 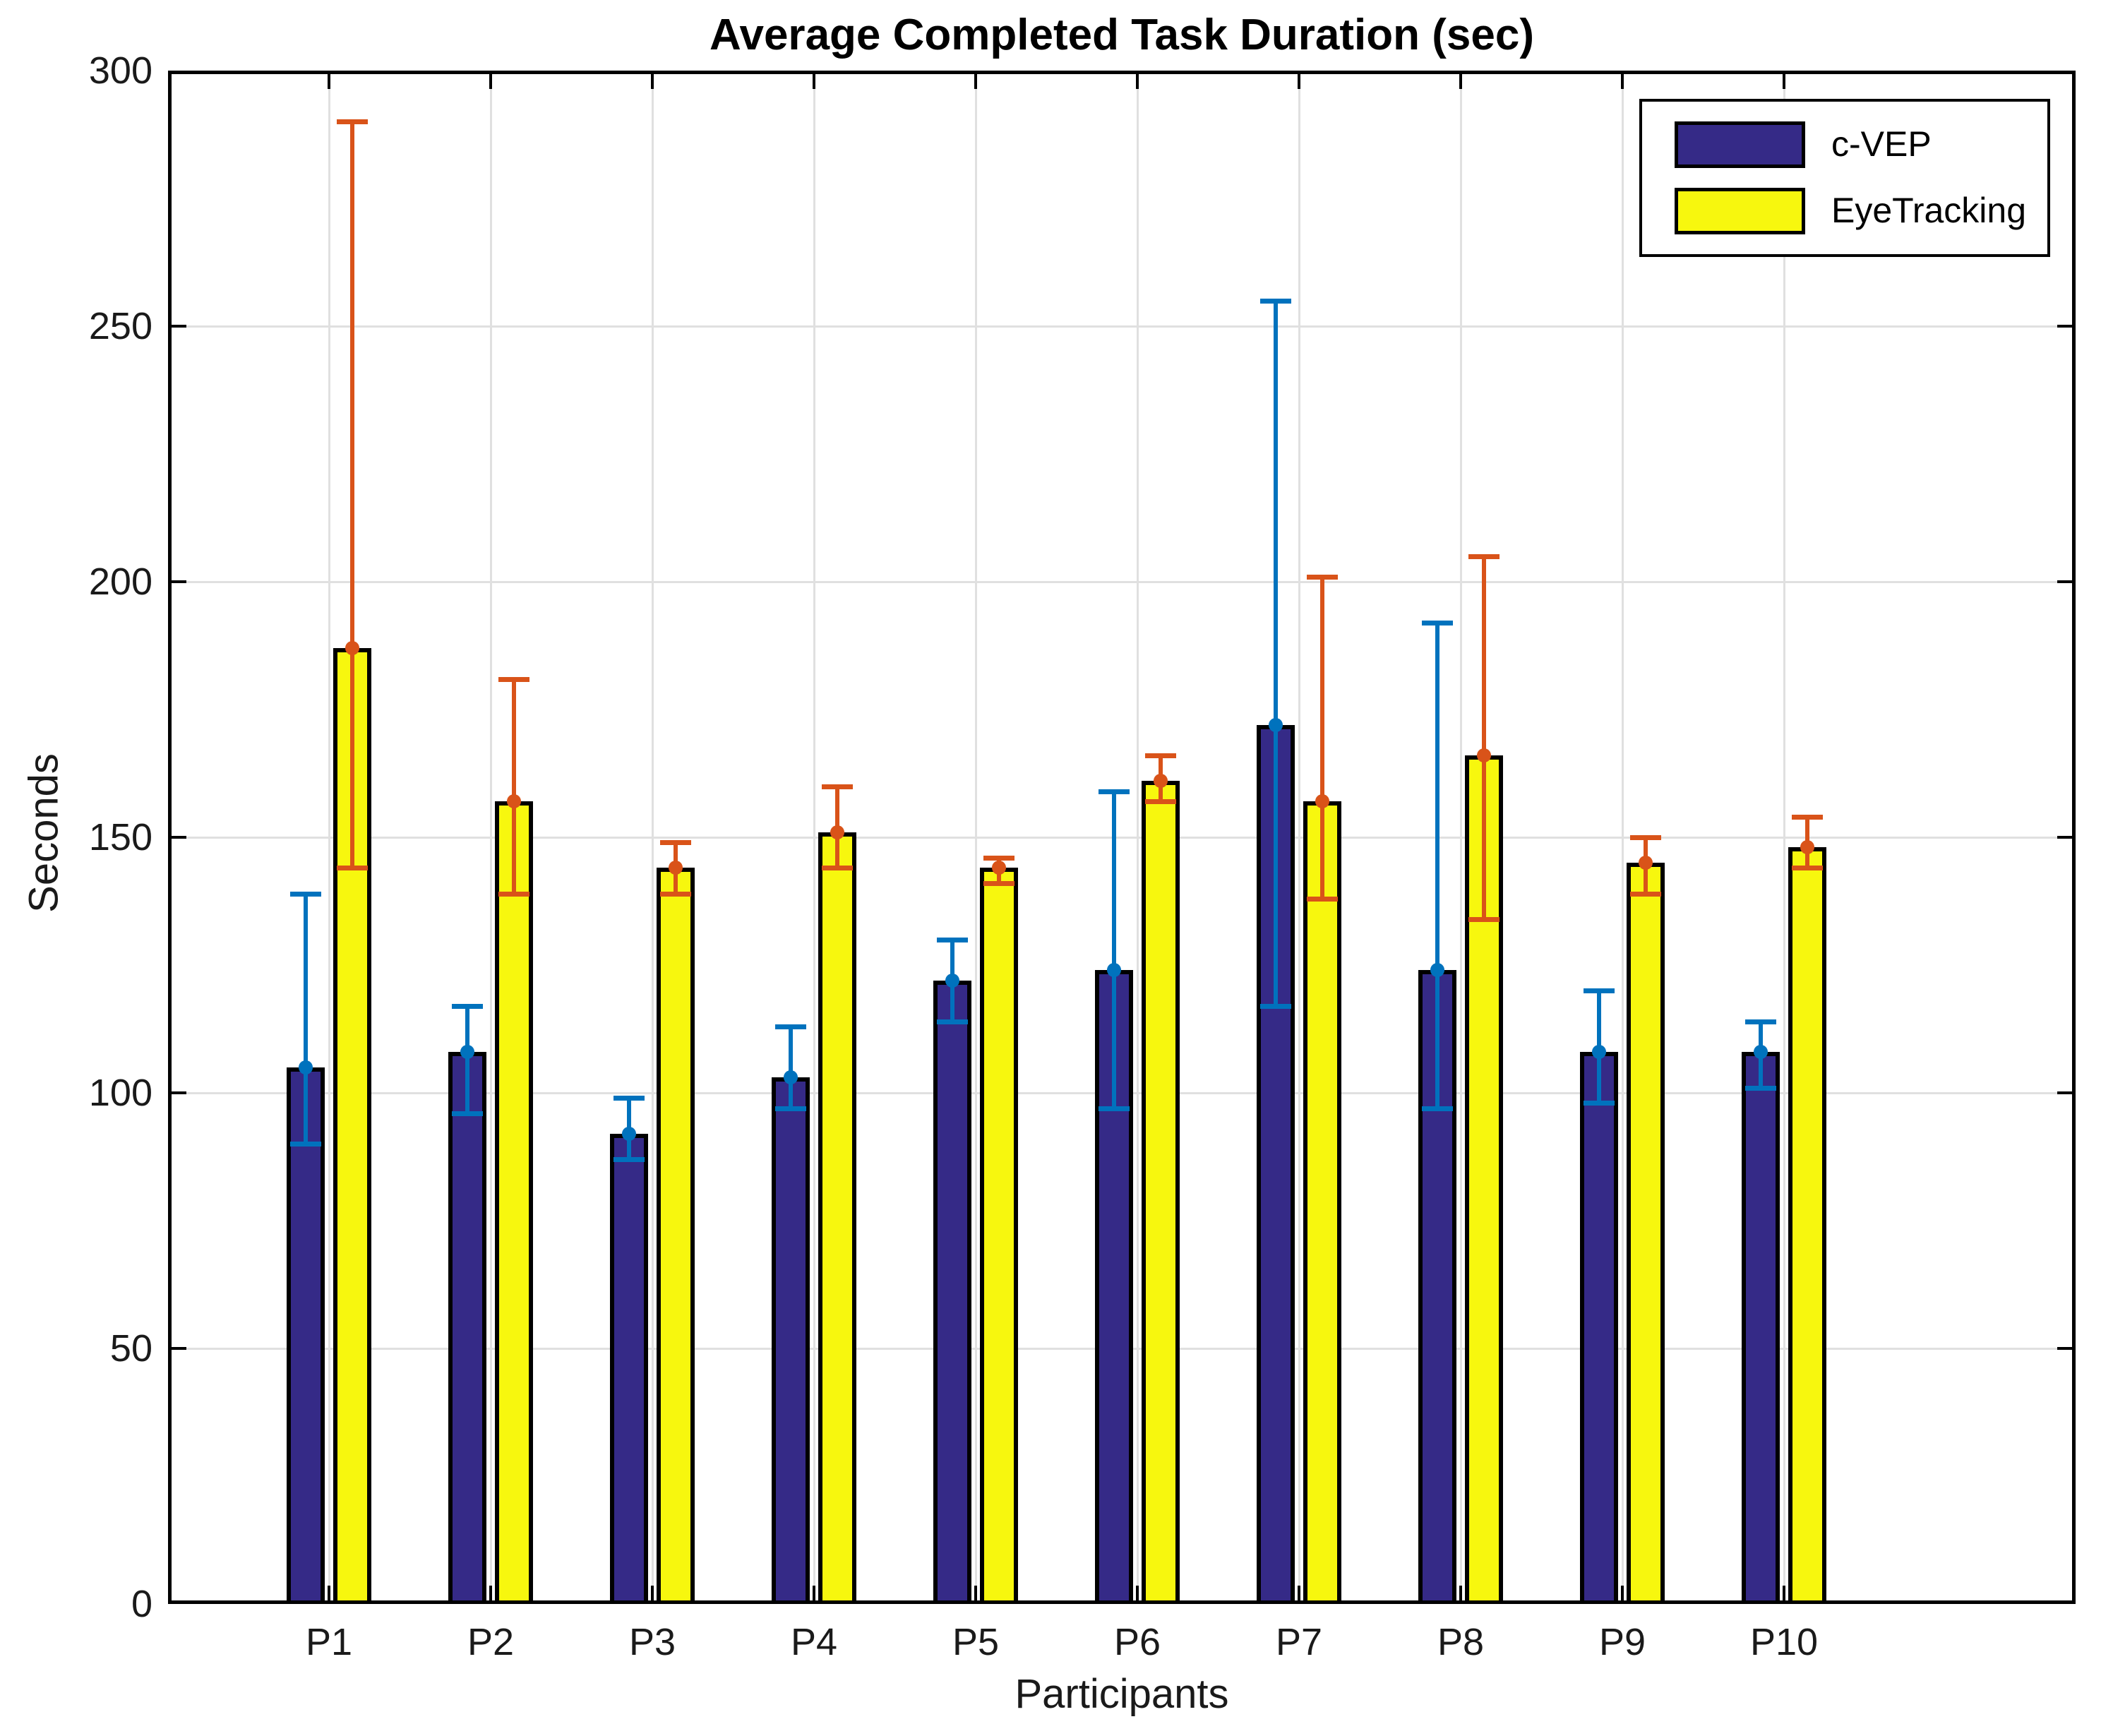 What do you see at coordinates (1161, 781) in the screenshot?
I see `errorbar-marker-EyeTracking-P6` at bounding box center [1161, 781].